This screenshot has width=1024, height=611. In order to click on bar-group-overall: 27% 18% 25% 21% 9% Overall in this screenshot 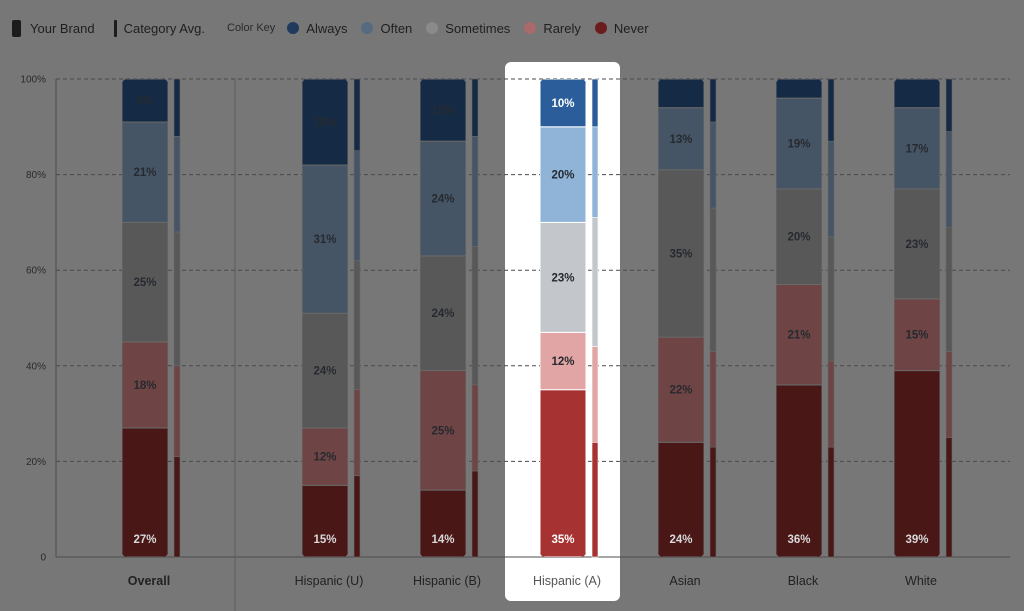, I will do `click(151, 333)`.